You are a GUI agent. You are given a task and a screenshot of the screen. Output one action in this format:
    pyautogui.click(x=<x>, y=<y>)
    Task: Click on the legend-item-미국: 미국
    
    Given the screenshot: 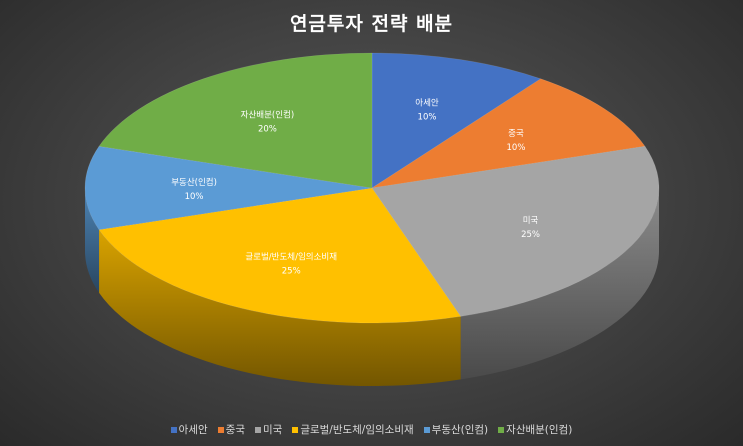 What is the action you would take?
    pyautogui.click(x=268, y=429)
    